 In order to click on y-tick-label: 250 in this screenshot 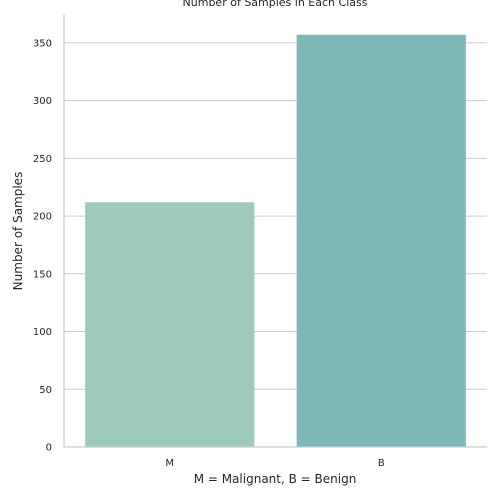, I will do `click(42, 159)`.